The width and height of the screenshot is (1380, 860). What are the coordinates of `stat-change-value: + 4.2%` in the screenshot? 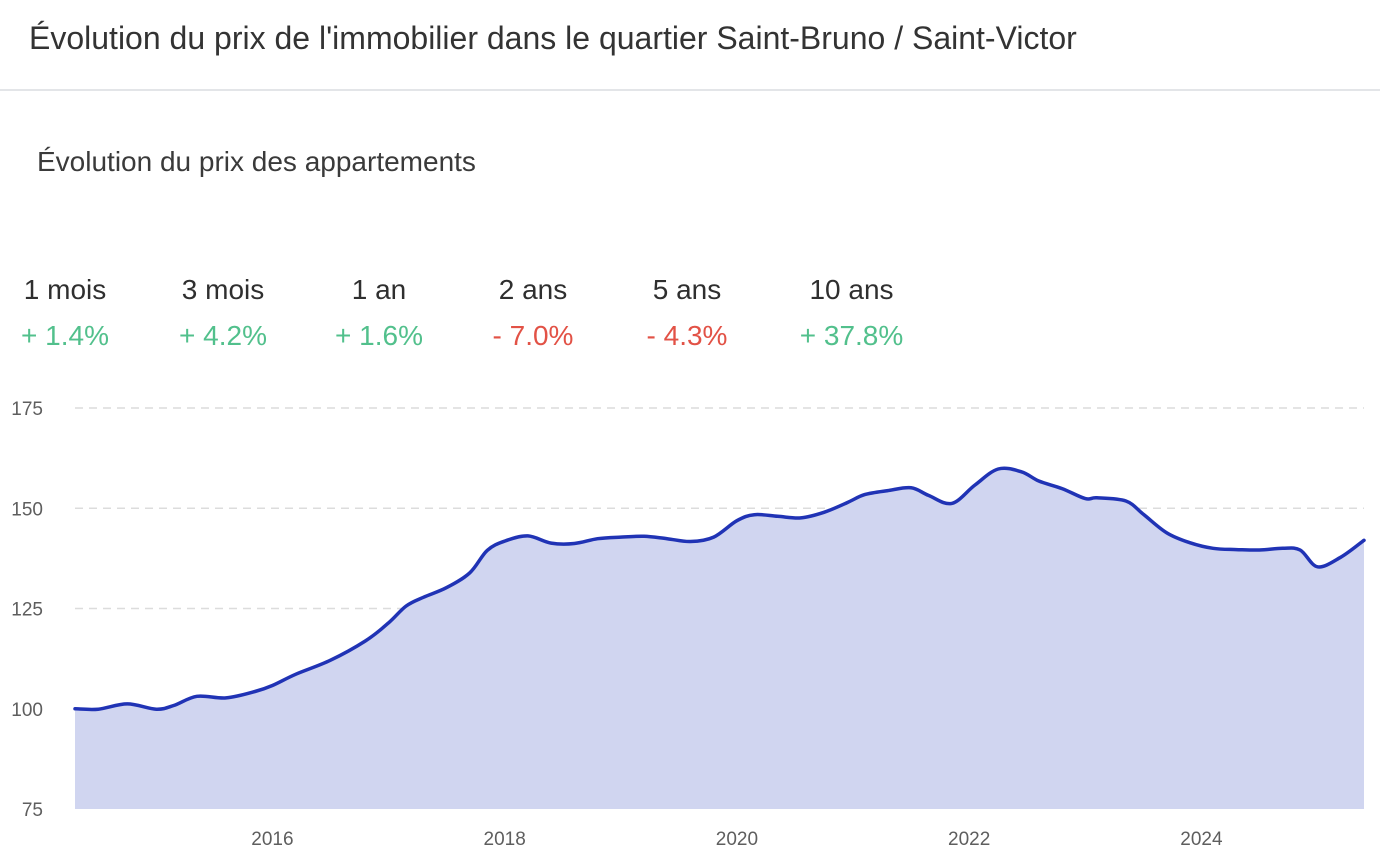 It's located at (223, 335).